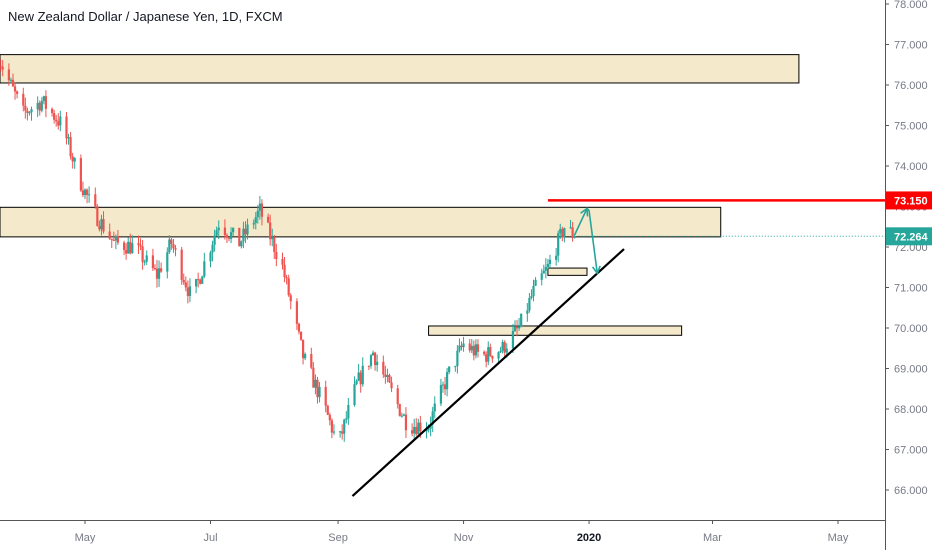 This screenshot has height=550, width=932. What do you see at coordinates (488, 372) in the screenshot?
I see `trendline` at bounding box center [488, 372].